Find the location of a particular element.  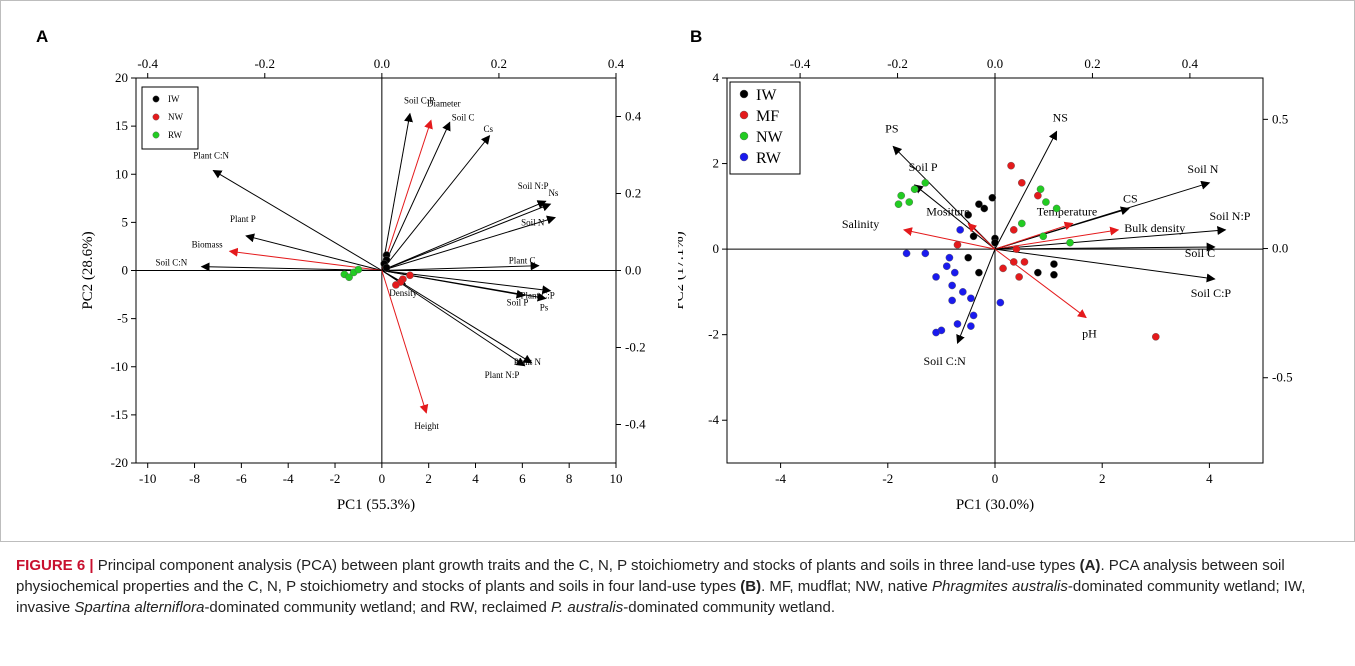

loading-label: Plant C is located at coordinates (522, 261).